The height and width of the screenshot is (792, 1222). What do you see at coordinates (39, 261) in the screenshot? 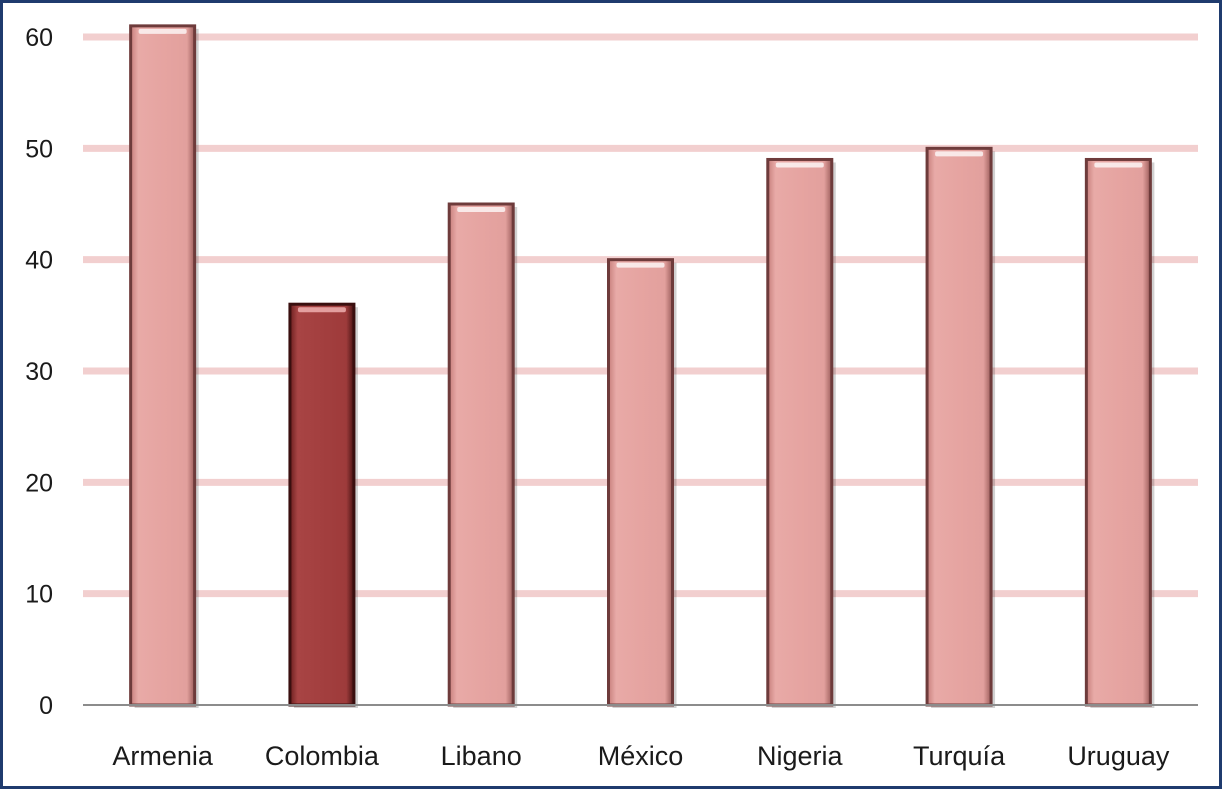
I see `y-tick-label: 40` at bounding box center [39, 261].